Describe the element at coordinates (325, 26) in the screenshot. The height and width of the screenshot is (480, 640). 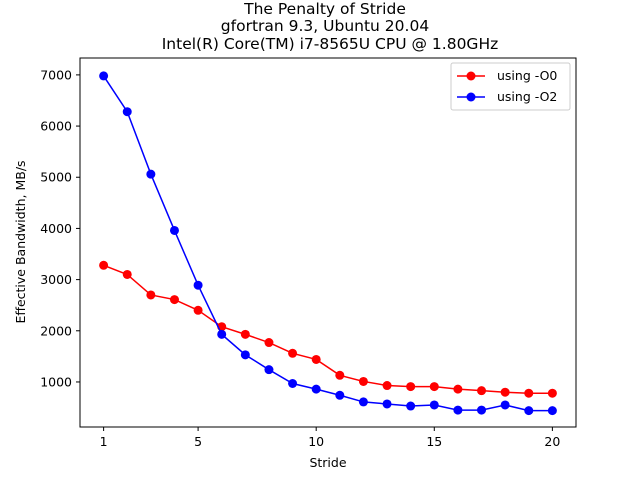
I see `title-line-2: gfortran 9.3, Ubuntu 20.04` at that location.